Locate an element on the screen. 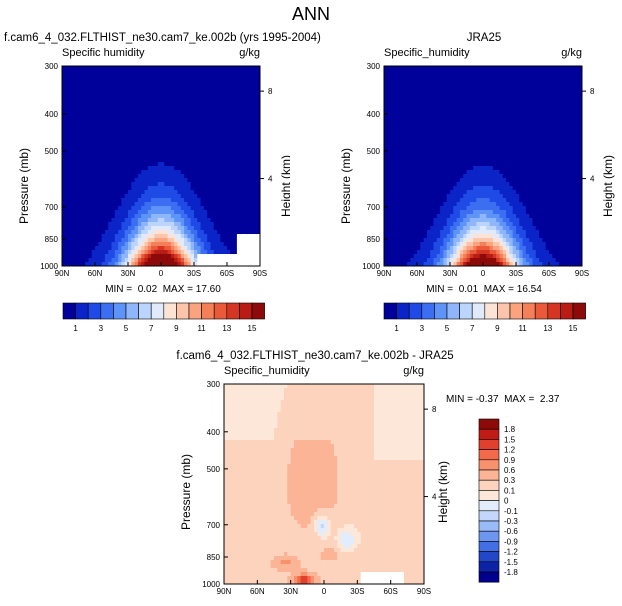  colorbar-label: -0.1 is located at coordinates (511, 511).